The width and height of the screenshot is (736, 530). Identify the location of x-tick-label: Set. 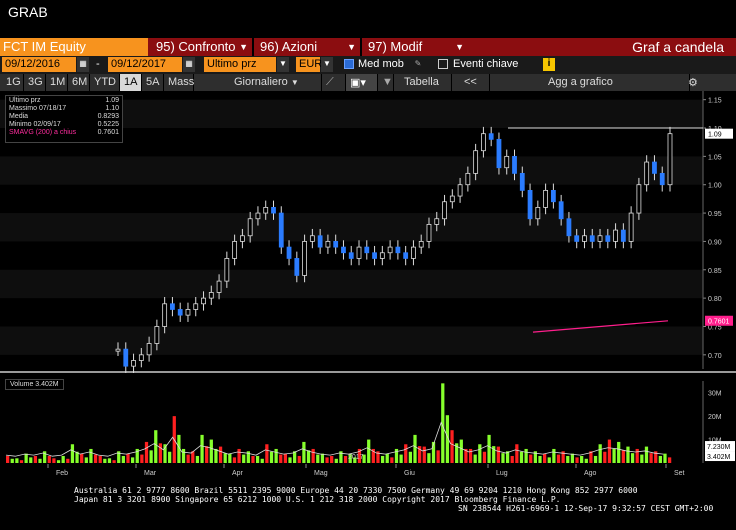
(679, 473).